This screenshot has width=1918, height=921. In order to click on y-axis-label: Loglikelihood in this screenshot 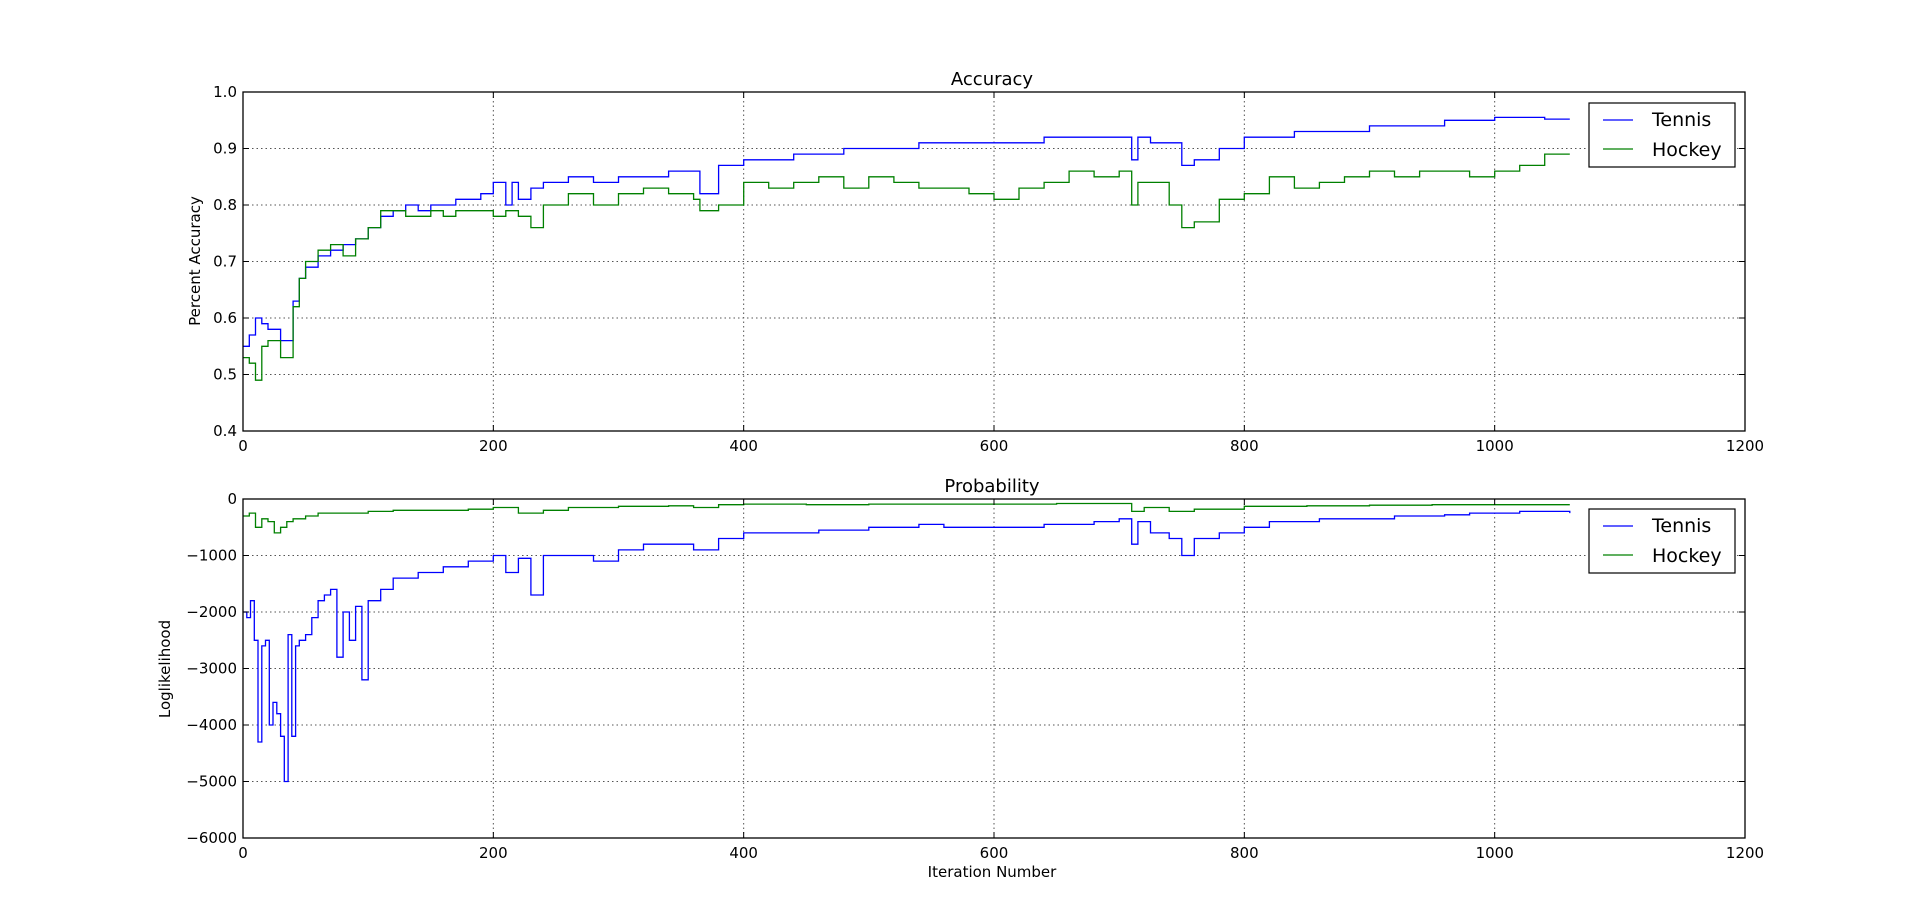, I will do `click(165, 669)`.